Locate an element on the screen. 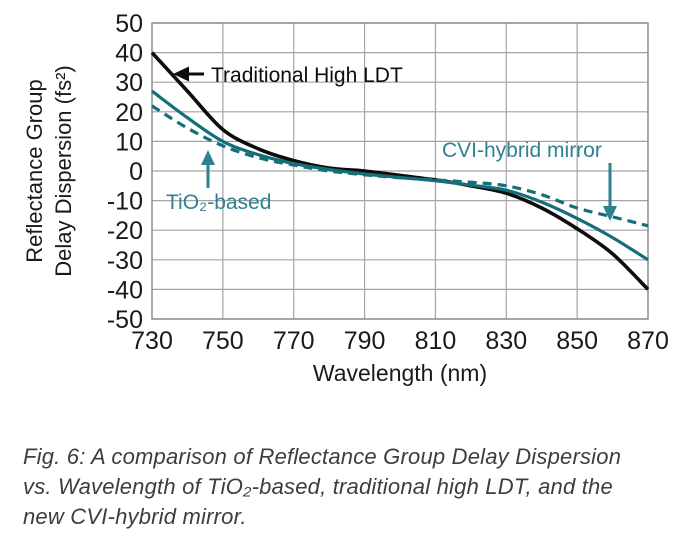 Image resolution: width=680 pixels, height=537 pixels. tio2-arrow-head is located at coordinates (208, 157).